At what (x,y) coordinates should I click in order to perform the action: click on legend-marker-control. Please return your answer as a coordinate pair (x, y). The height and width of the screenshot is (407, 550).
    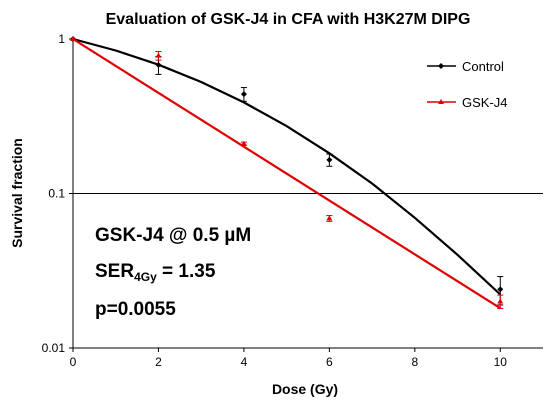
    Looking at the image, I should click on (441, 66).